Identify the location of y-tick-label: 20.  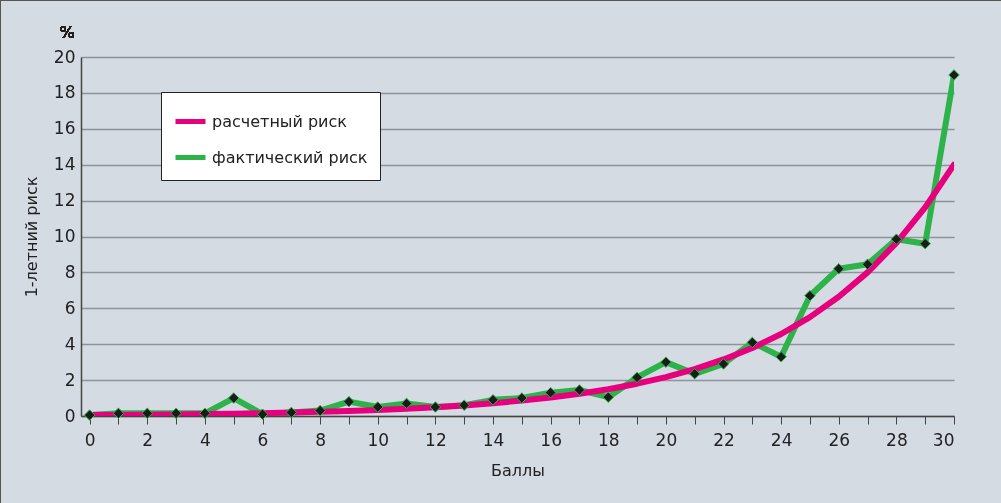
(64, 56).